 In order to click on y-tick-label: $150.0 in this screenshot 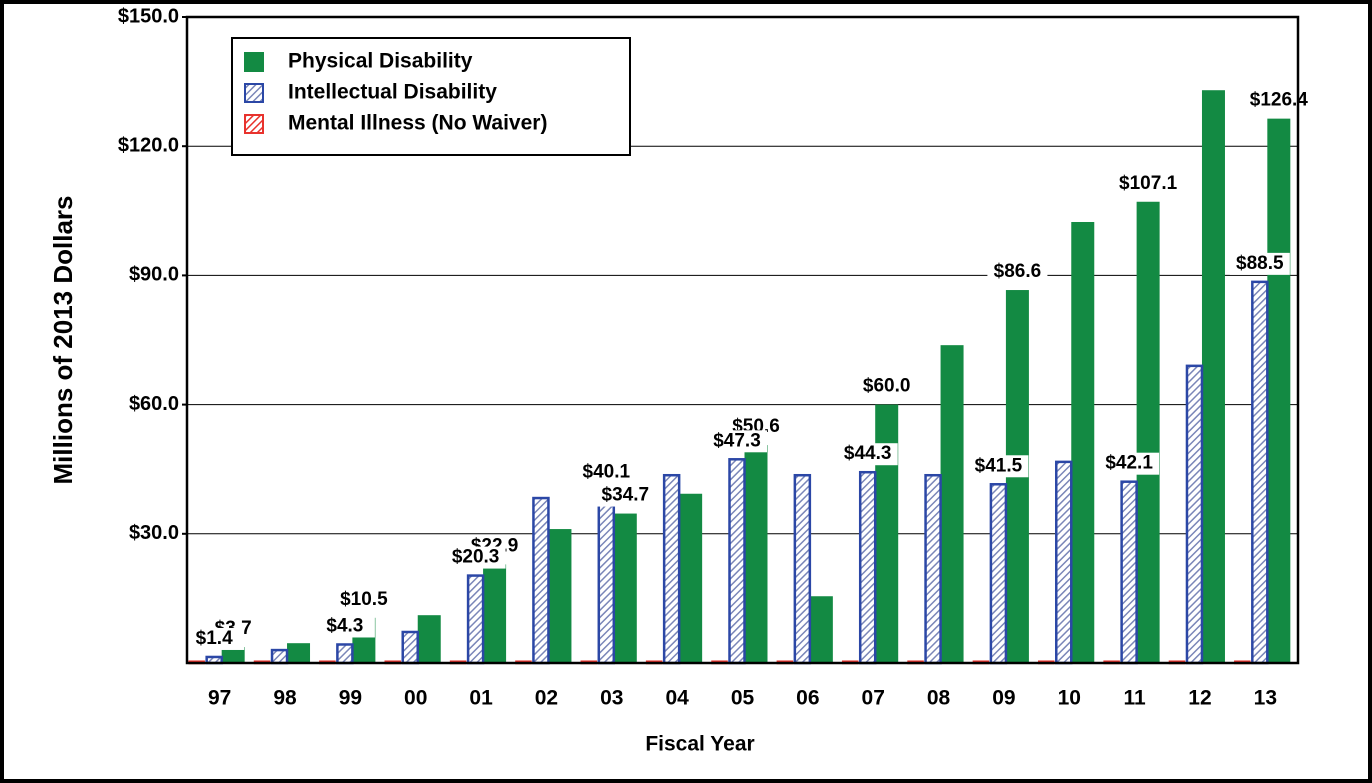, I will do `click(148, 16)`.